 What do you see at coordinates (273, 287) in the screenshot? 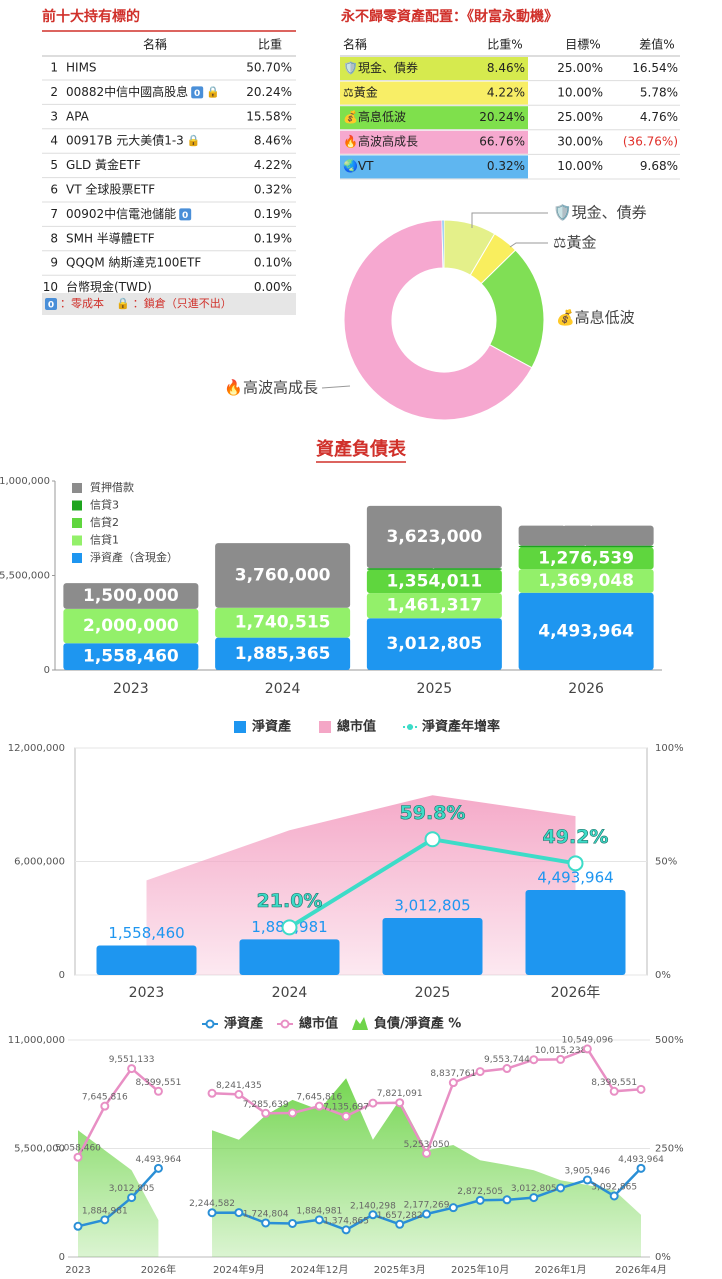
I see `holding-weight: 0.00%` at bounding box center [273, 287].